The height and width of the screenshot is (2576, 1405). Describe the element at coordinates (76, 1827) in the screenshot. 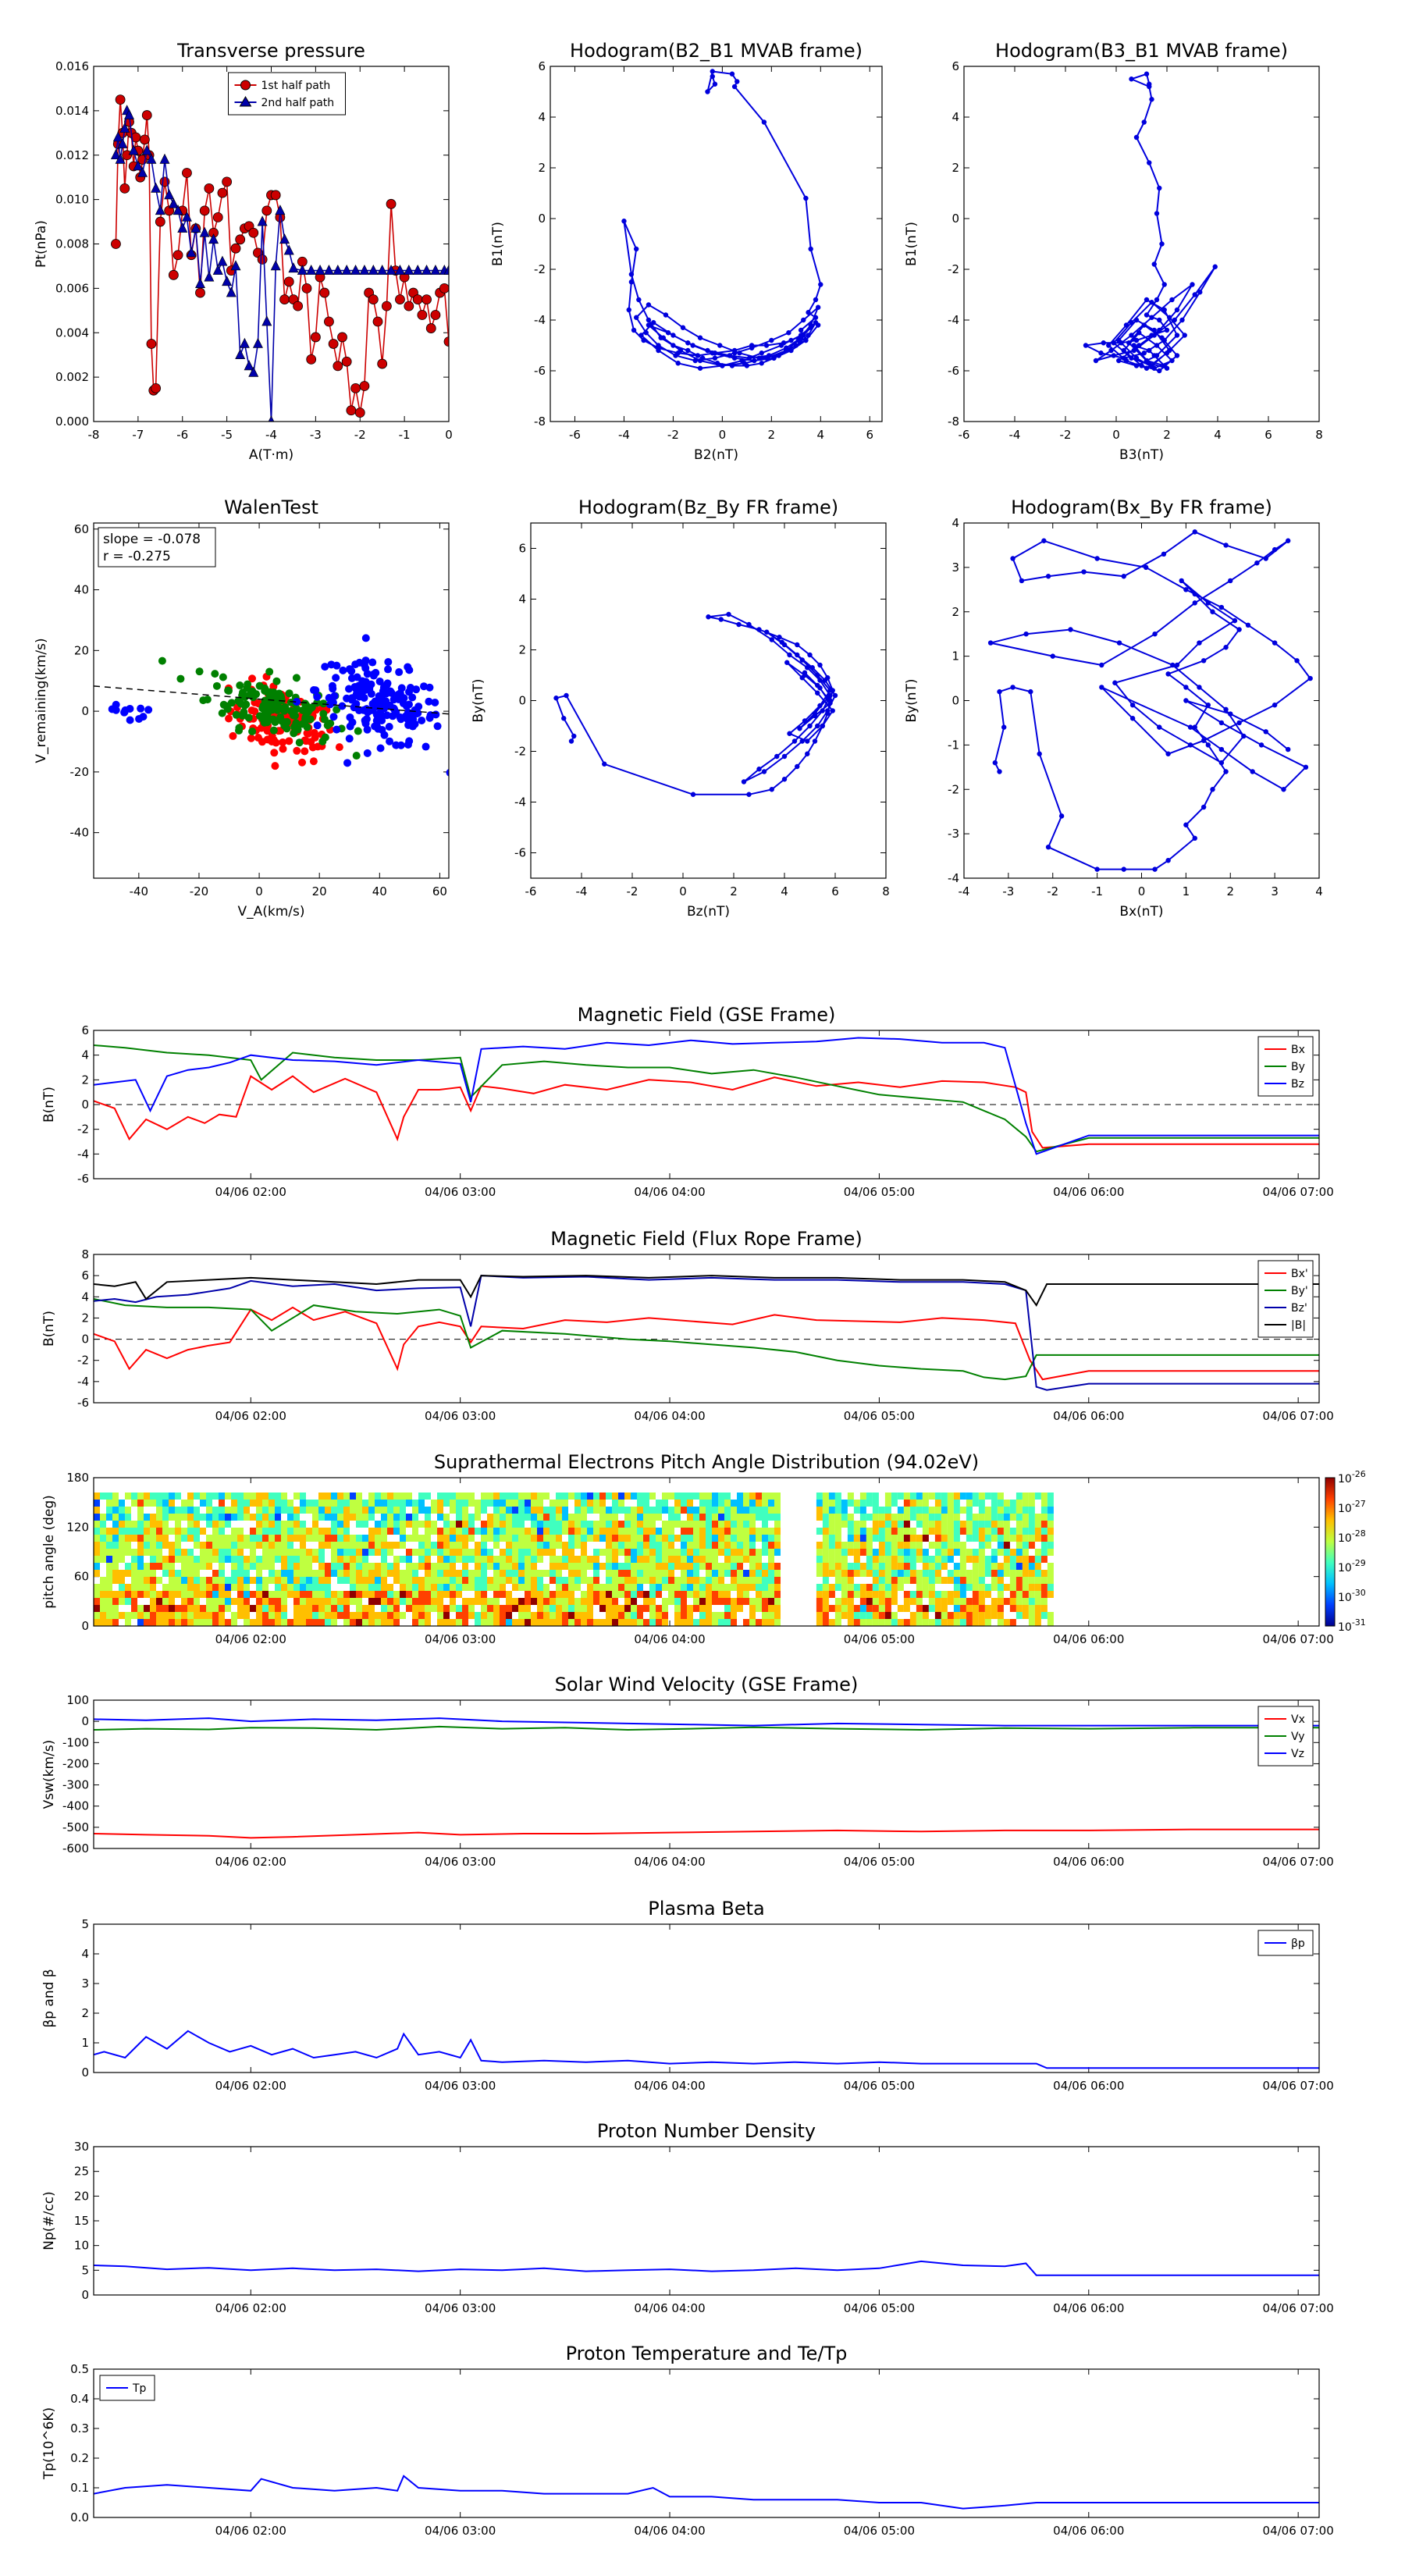

I see `y-tick-label: -500` at that location.